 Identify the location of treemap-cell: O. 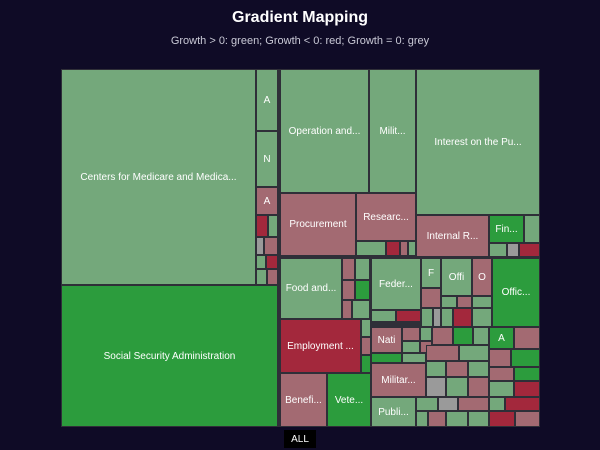
(482, 277).